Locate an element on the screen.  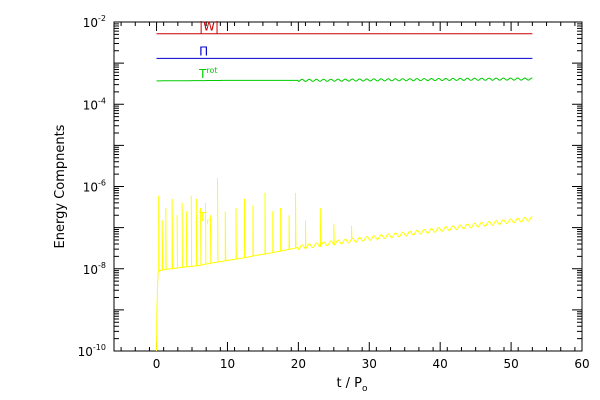
x-tick-label: 20 is located at coordinates (298, 364).